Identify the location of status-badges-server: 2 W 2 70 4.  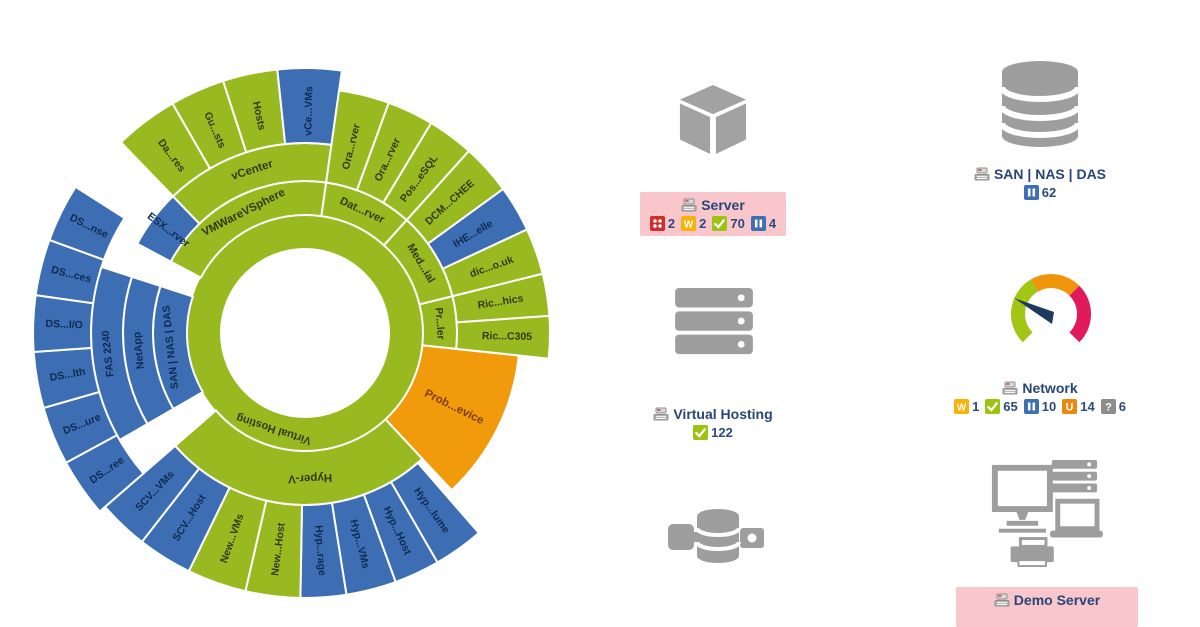
(713, 223).